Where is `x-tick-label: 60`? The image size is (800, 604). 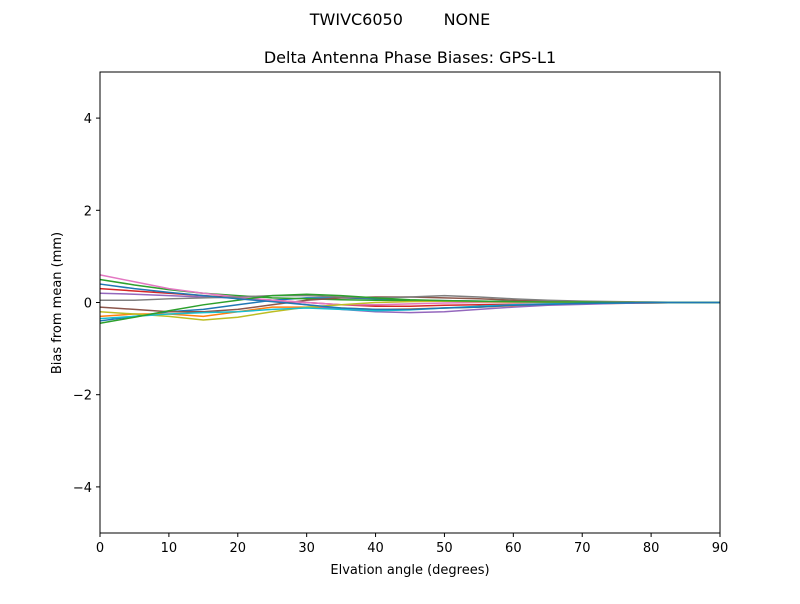 x-tick-label: 60 is located at coordinates (513, 548).